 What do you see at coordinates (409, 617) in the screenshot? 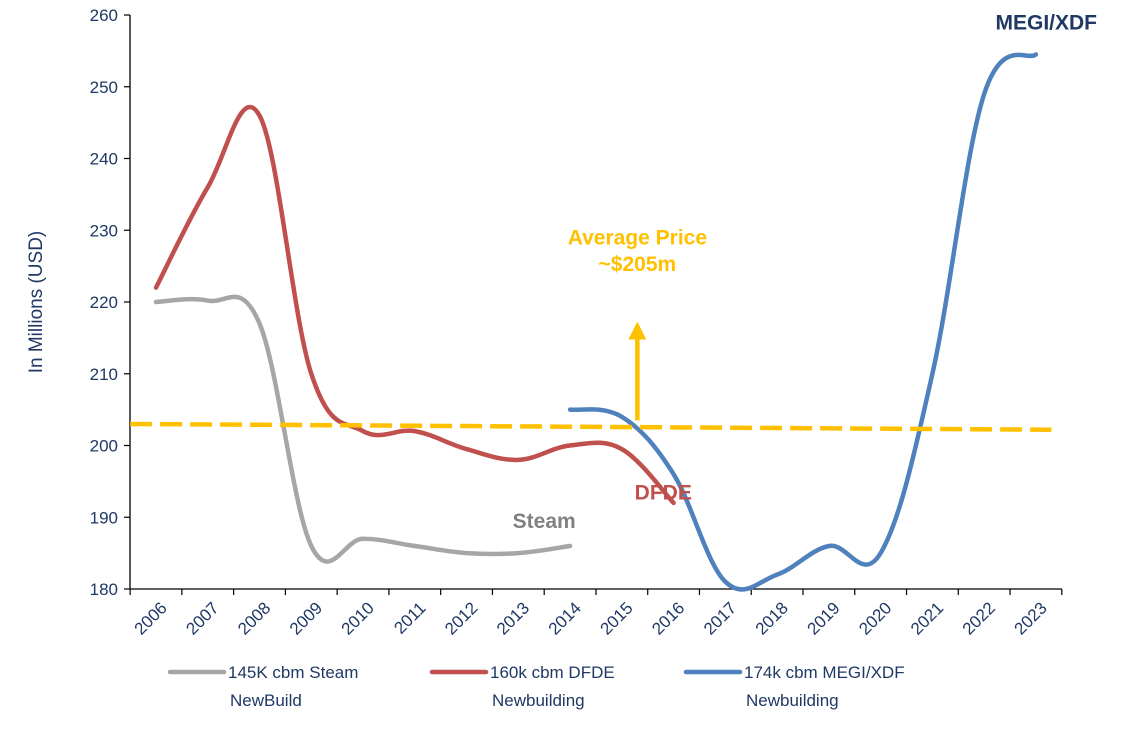
I see `x-tick-label: 2011` at bounding box center [409, 617].